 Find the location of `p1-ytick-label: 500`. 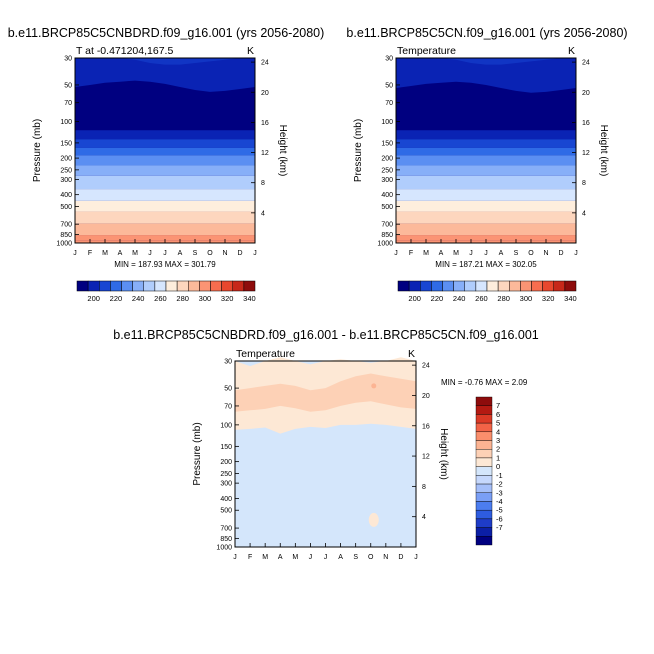

p1-ytick-label: 500 is located at coordinates (66, 207).